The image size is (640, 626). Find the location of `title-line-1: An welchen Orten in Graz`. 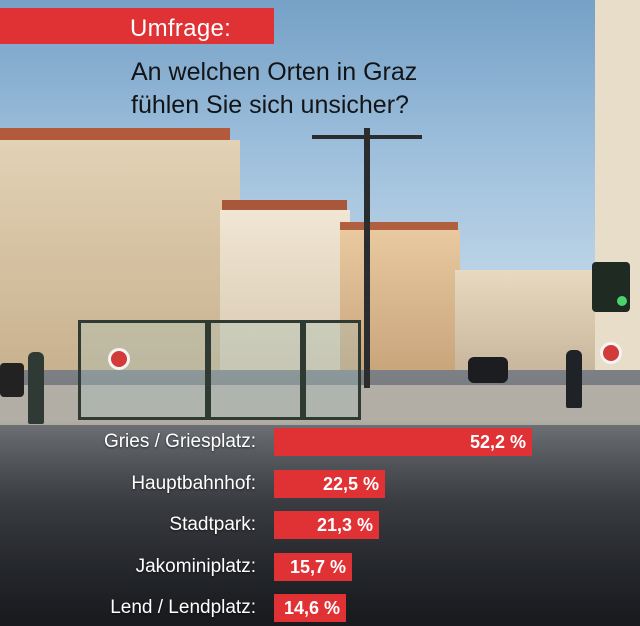

title-line-1: An welchen Orten in Graz is located at coordinates (274, 72).